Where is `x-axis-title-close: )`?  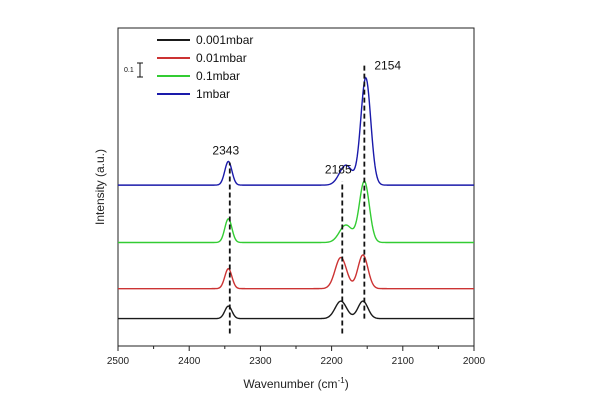 x-axis-title-close: ) is located at coordinates (347, 384).